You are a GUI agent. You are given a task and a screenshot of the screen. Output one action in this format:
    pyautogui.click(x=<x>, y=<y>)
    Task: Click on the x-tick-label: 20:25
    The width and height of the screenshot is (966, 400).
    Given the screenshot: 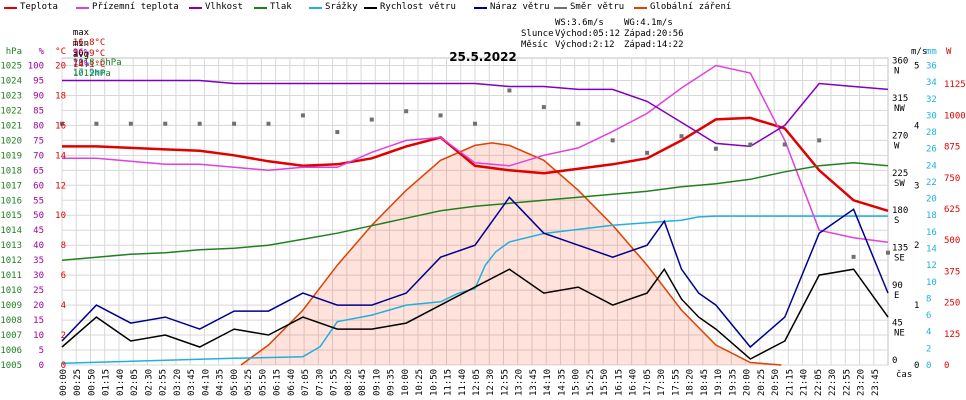 What is the action you would take?
    pyautogui.click(x=762, y=382)
    